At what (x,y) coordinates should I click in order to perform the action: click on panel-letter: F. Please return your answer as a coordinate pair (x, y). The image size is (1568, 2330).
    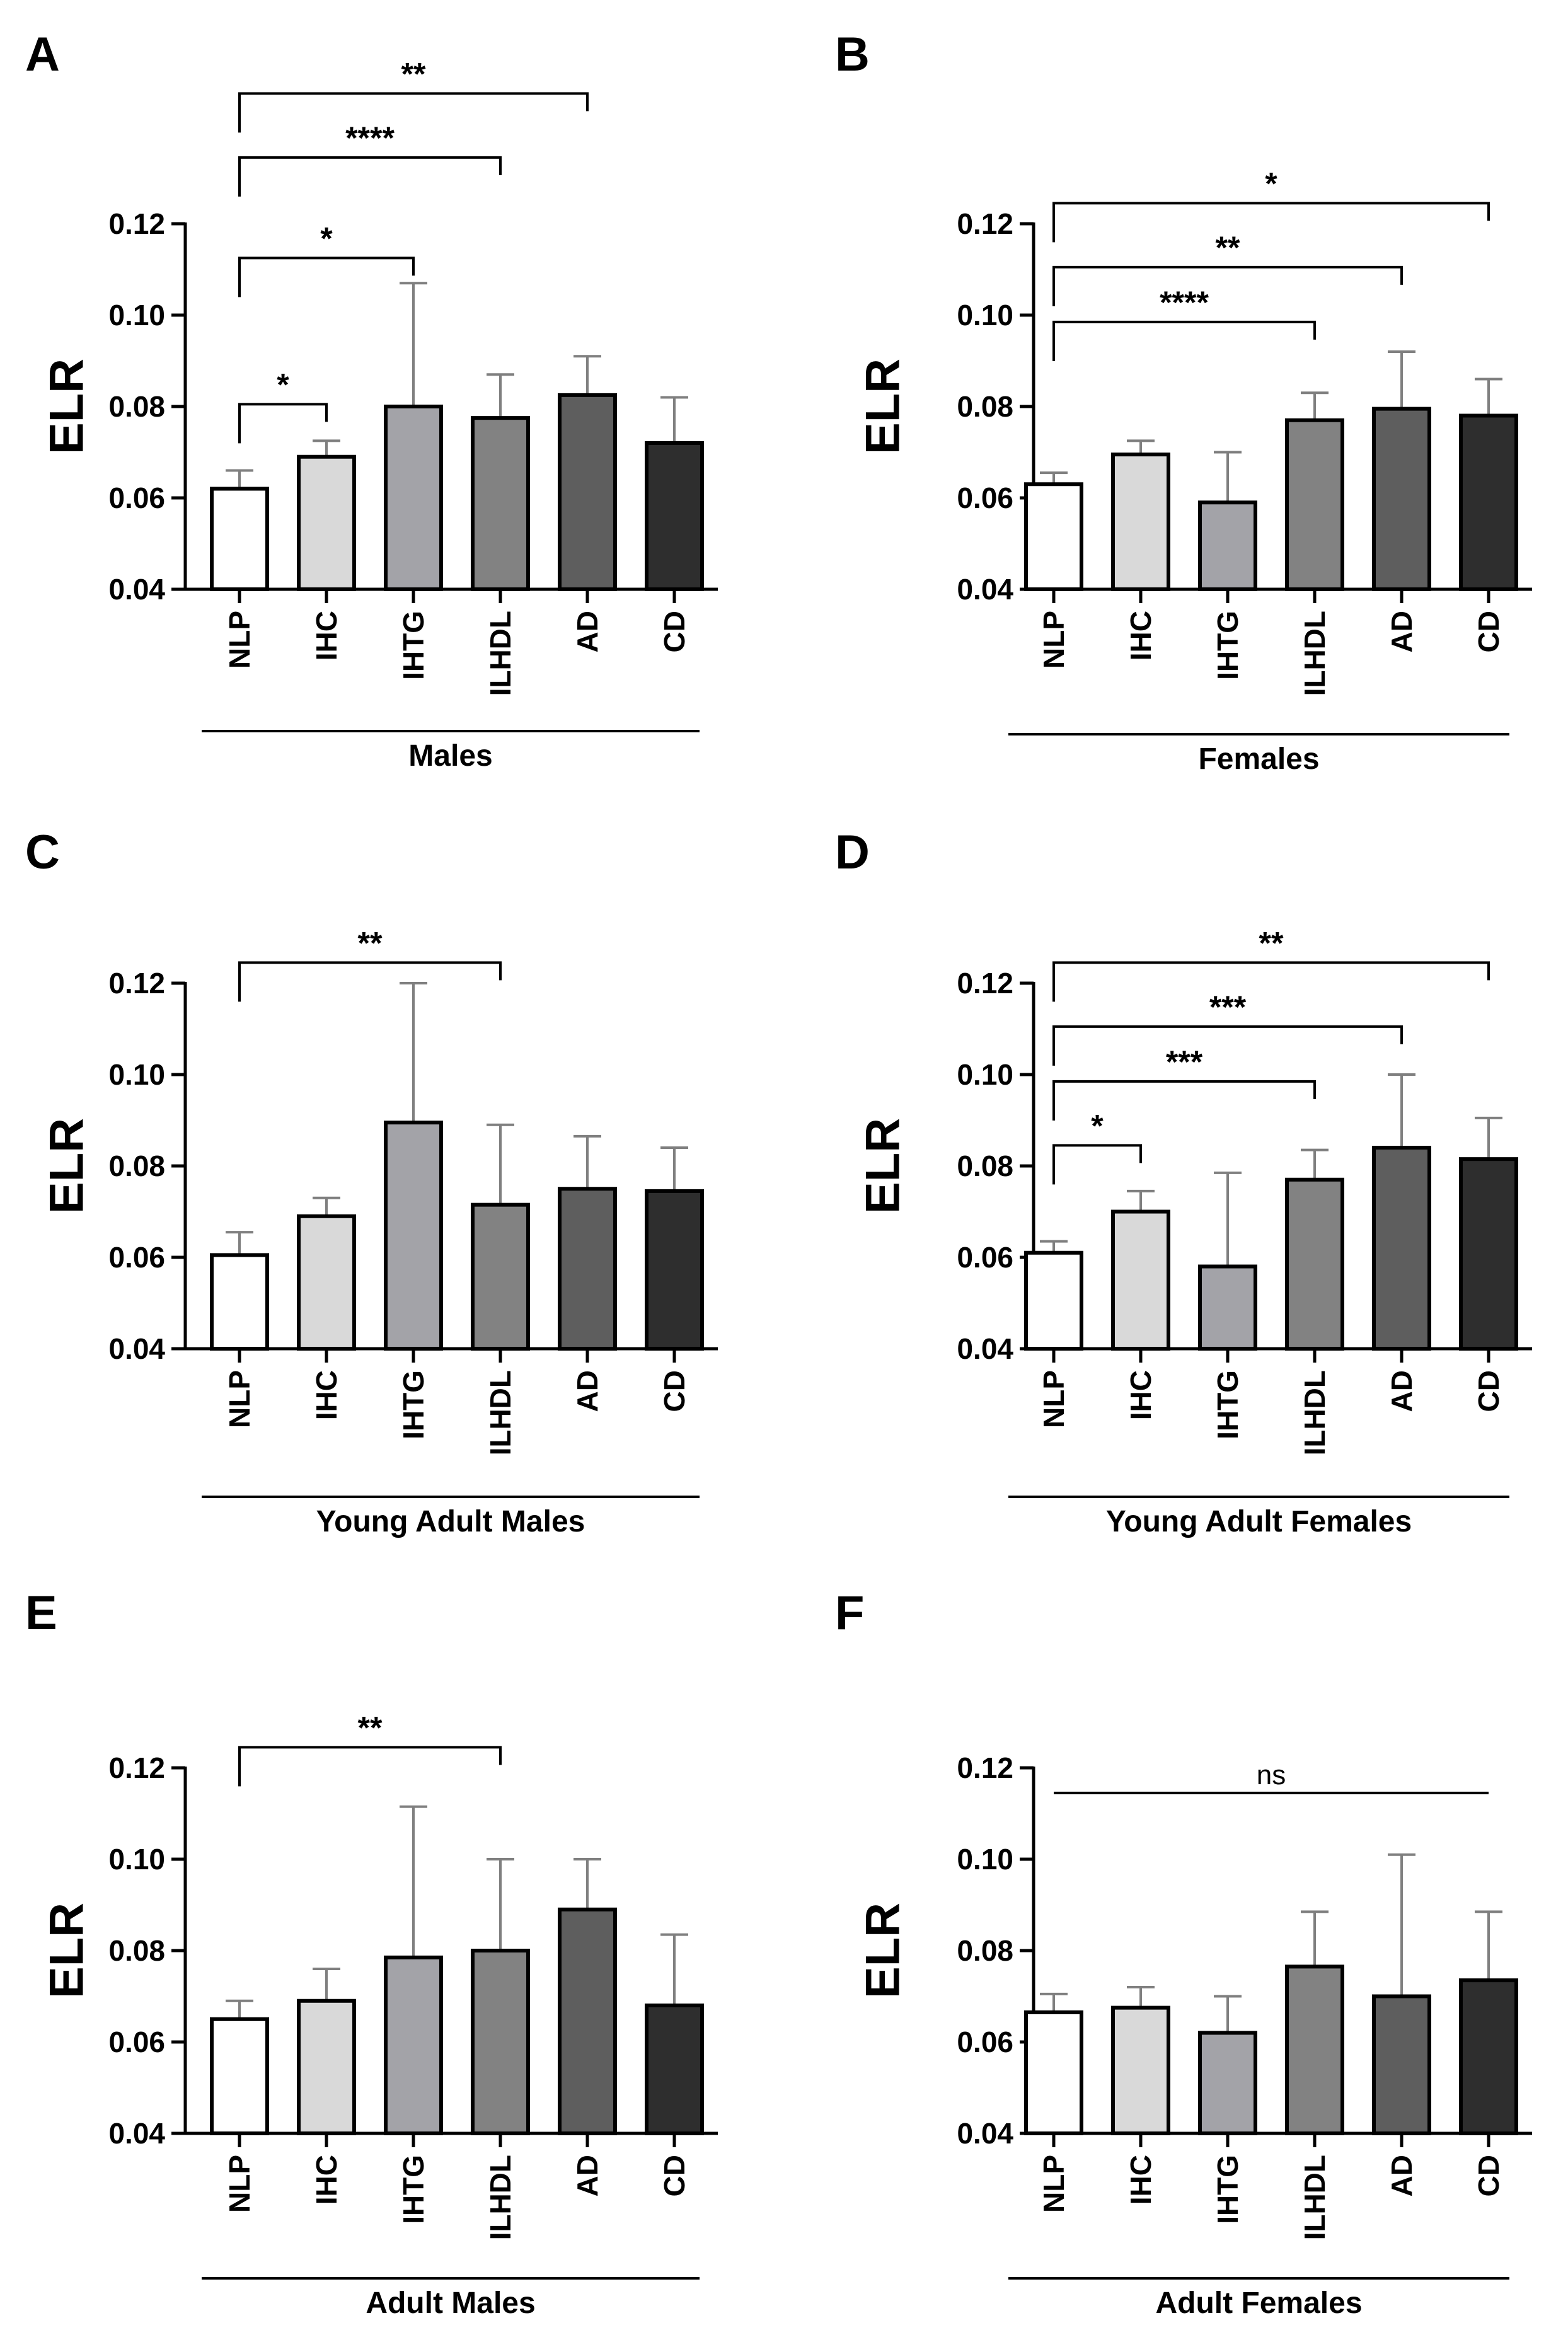
    Looking at the image, I should click on (849, 1613).